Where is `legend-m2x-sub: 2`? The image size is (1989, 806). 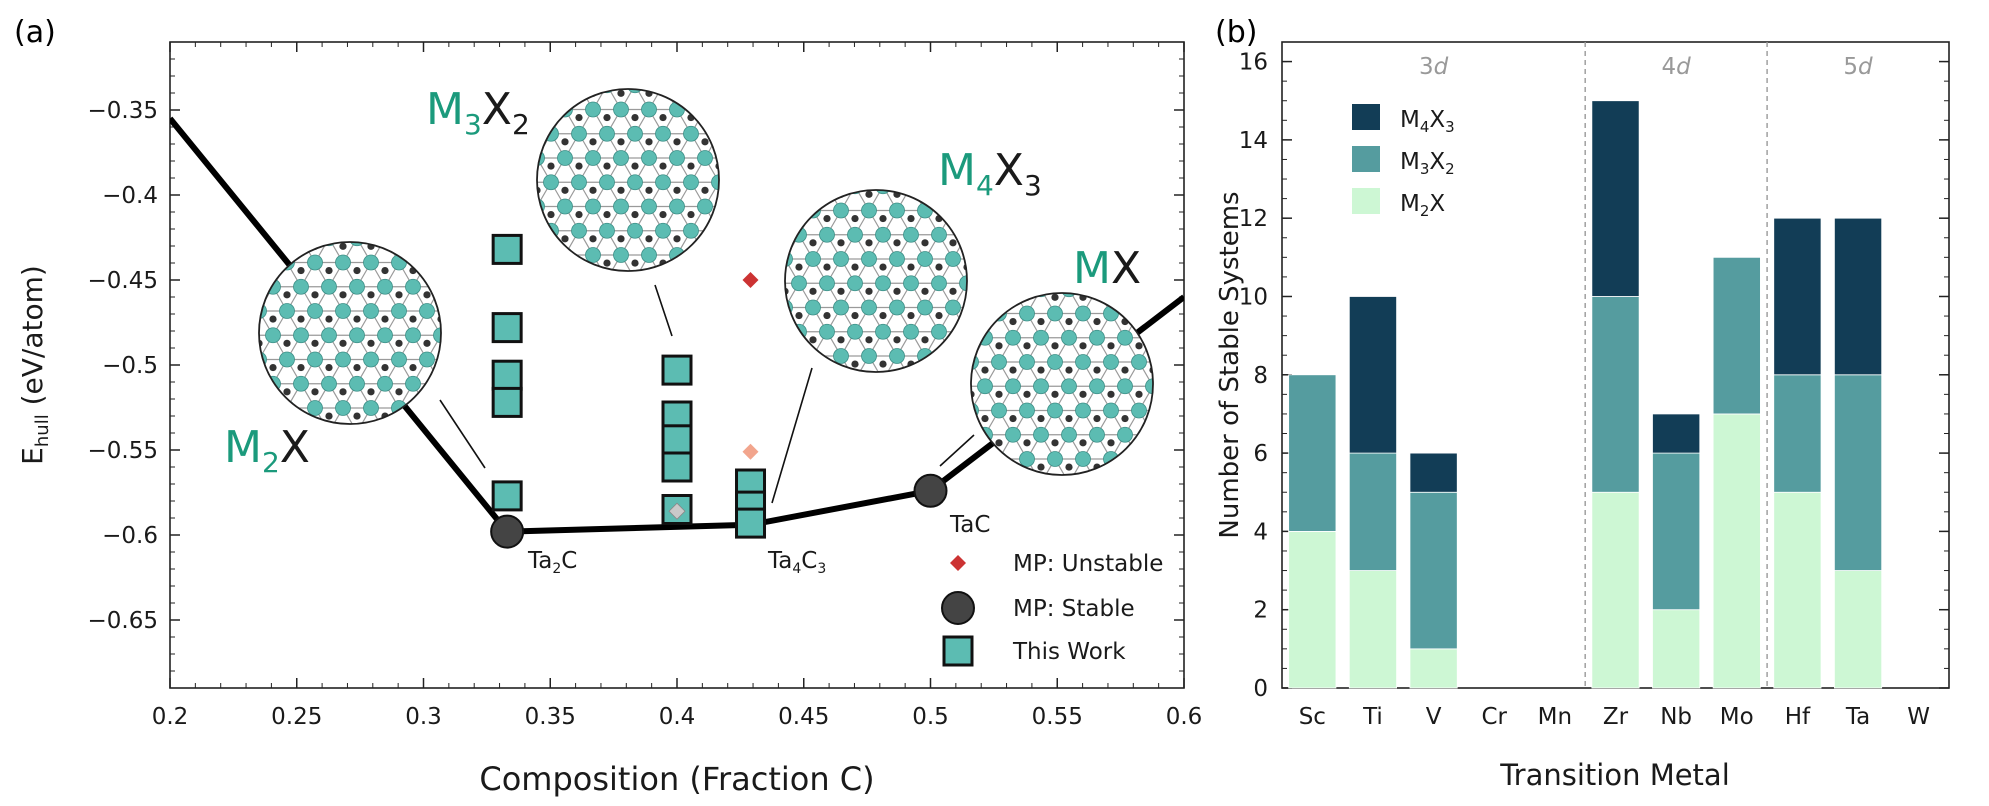
legend-m2x-sub: 2 is located at coordinates (1425, 211).